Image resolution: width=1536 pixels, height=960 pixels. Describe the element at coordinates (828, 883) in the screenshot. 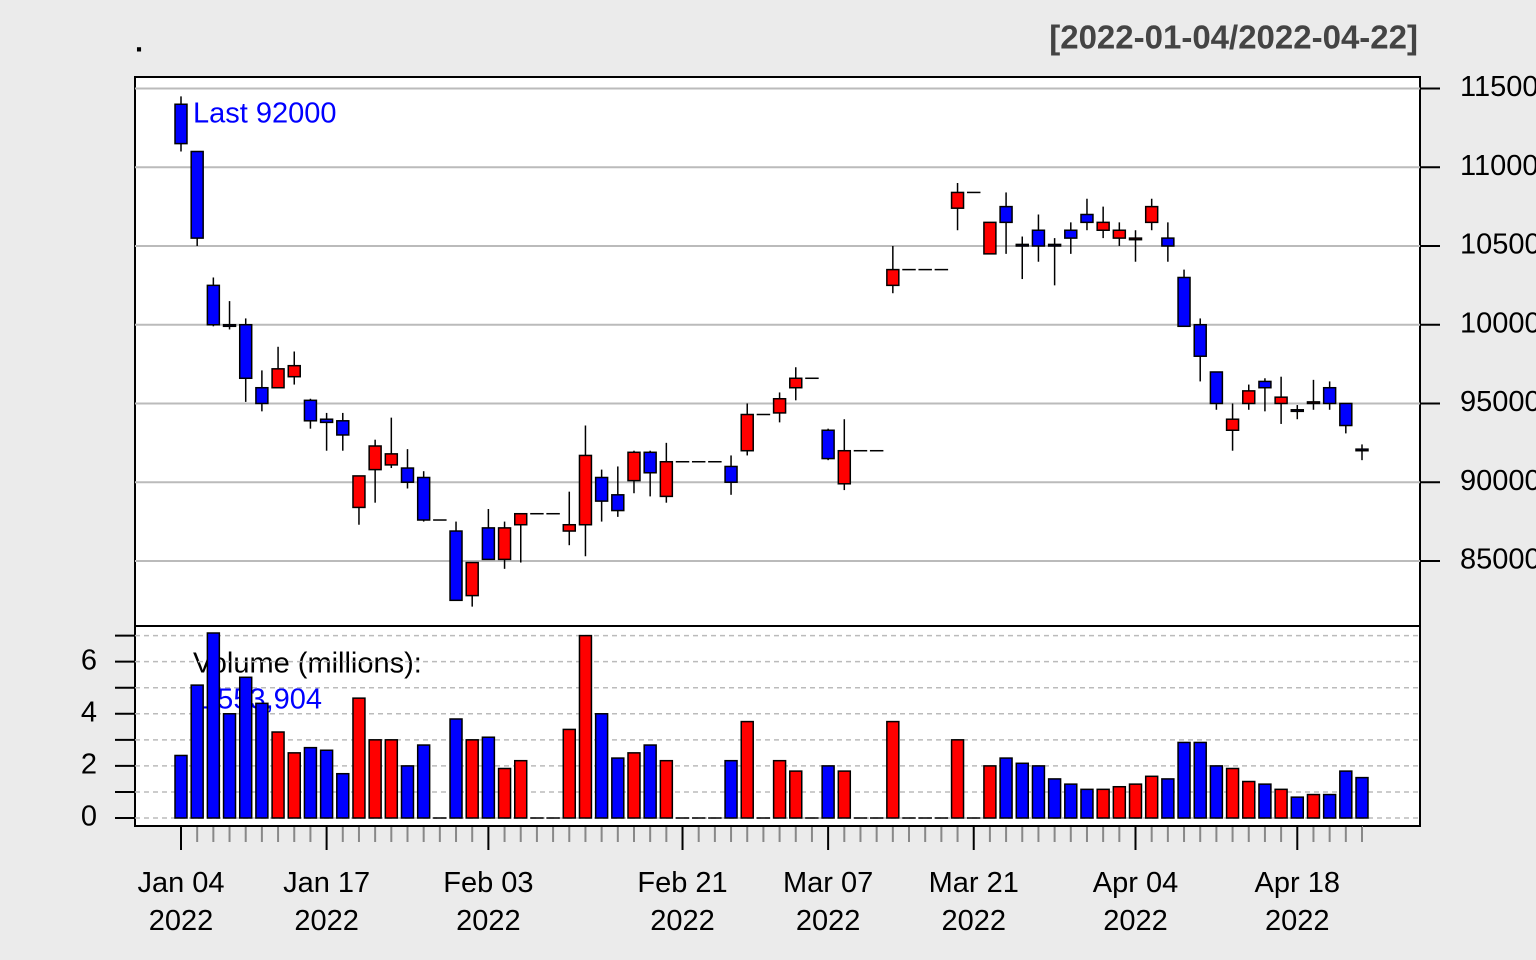

I see `x-tick-label-line: Mar 07` at that location.